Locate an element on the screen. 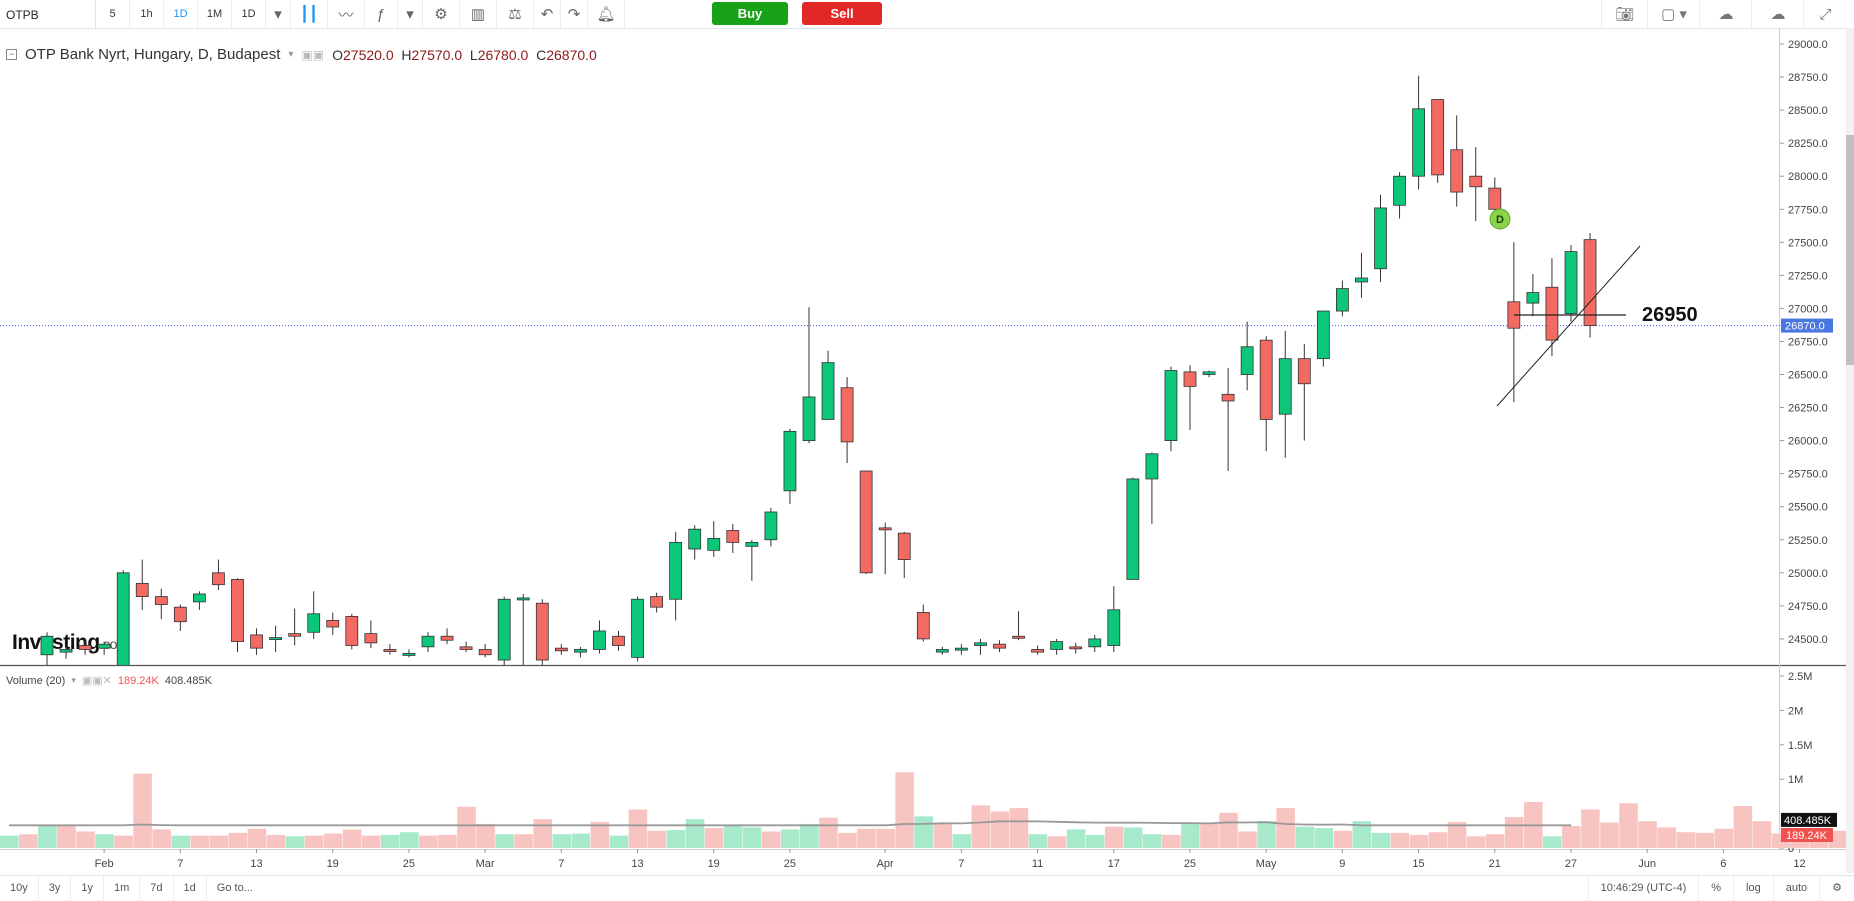  settings-box-icon: ▣▣ is located at coordinates (313, 54).